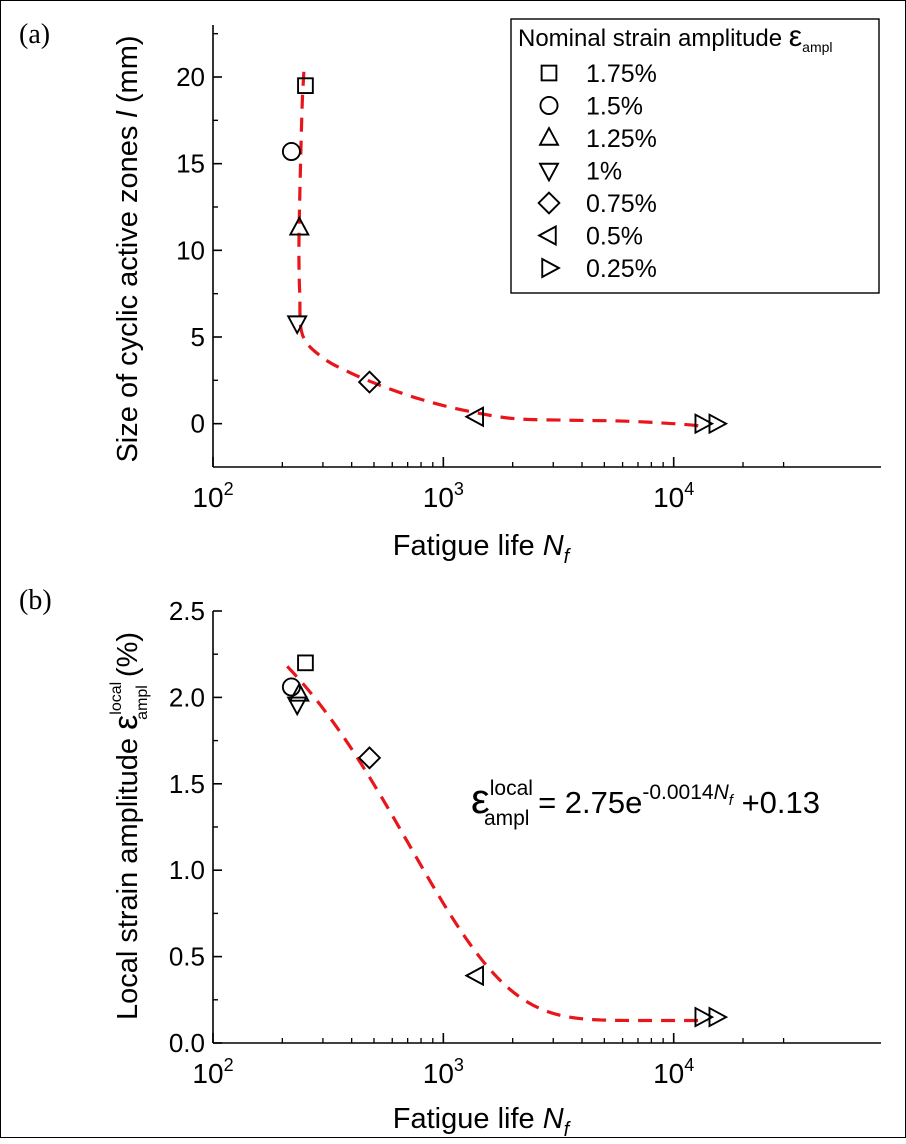  Describe the element at coordinates (198, 337) in the screenshot. I see `y-tick-label: 5` at that location.